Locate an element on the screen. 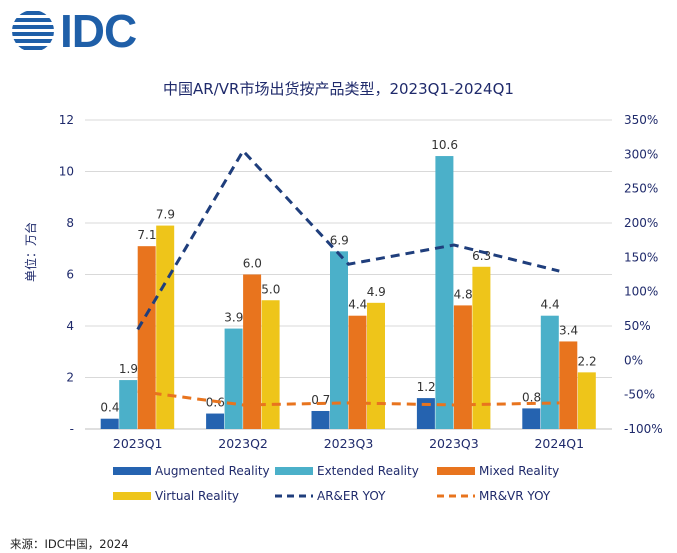 Image resolution: width=677 pixels, height=553 pixels. legend-label: Extended Reality is located at coordinates (368, 471).